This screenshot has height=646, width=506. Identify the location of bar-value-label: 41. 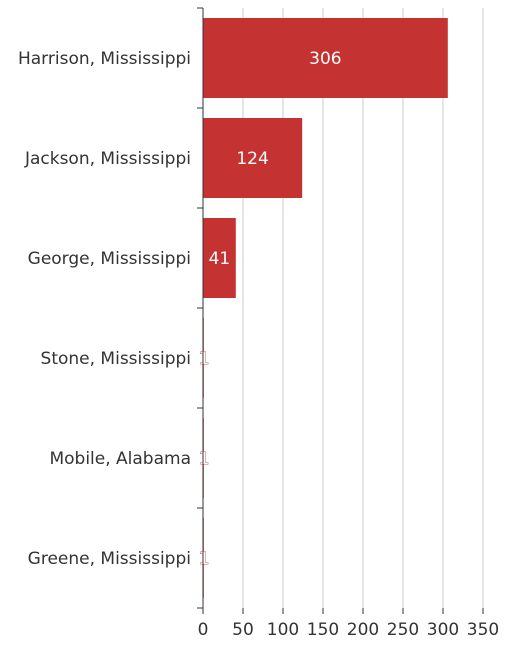
(220, 259).